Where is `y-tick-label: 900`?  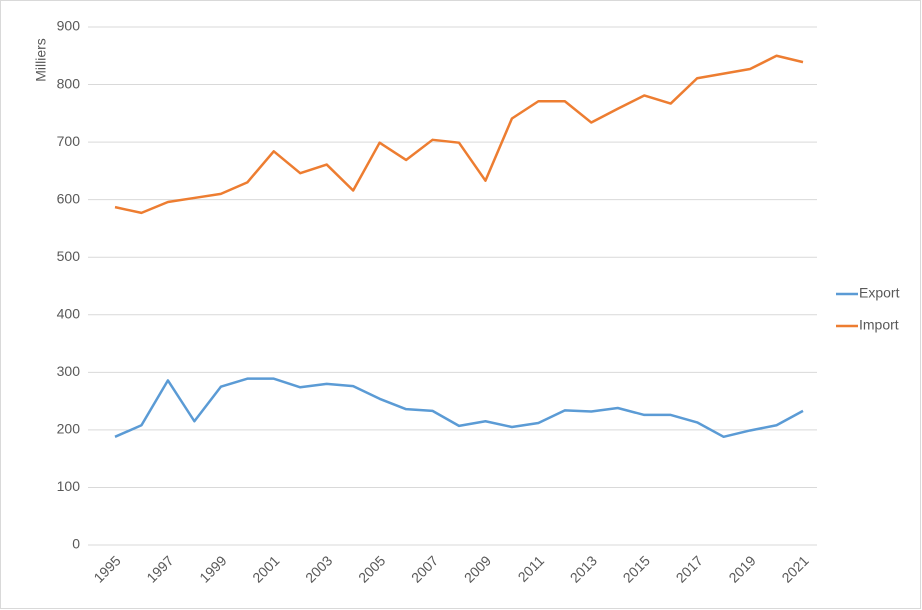
y-tick-label: 900 is located at coordinates (69, 26).